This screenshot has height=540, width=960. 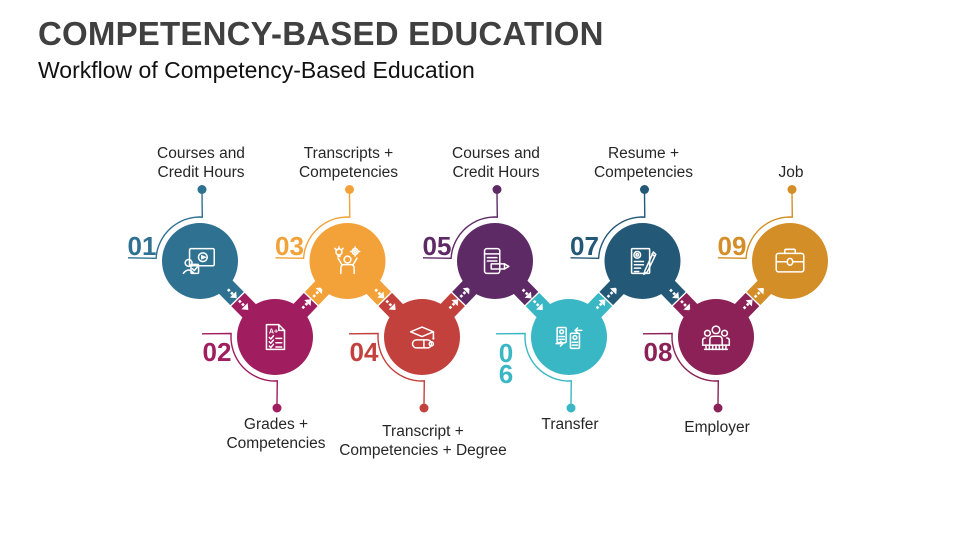 I want to click on step-09-label: Job, so click(x=791, y=172).